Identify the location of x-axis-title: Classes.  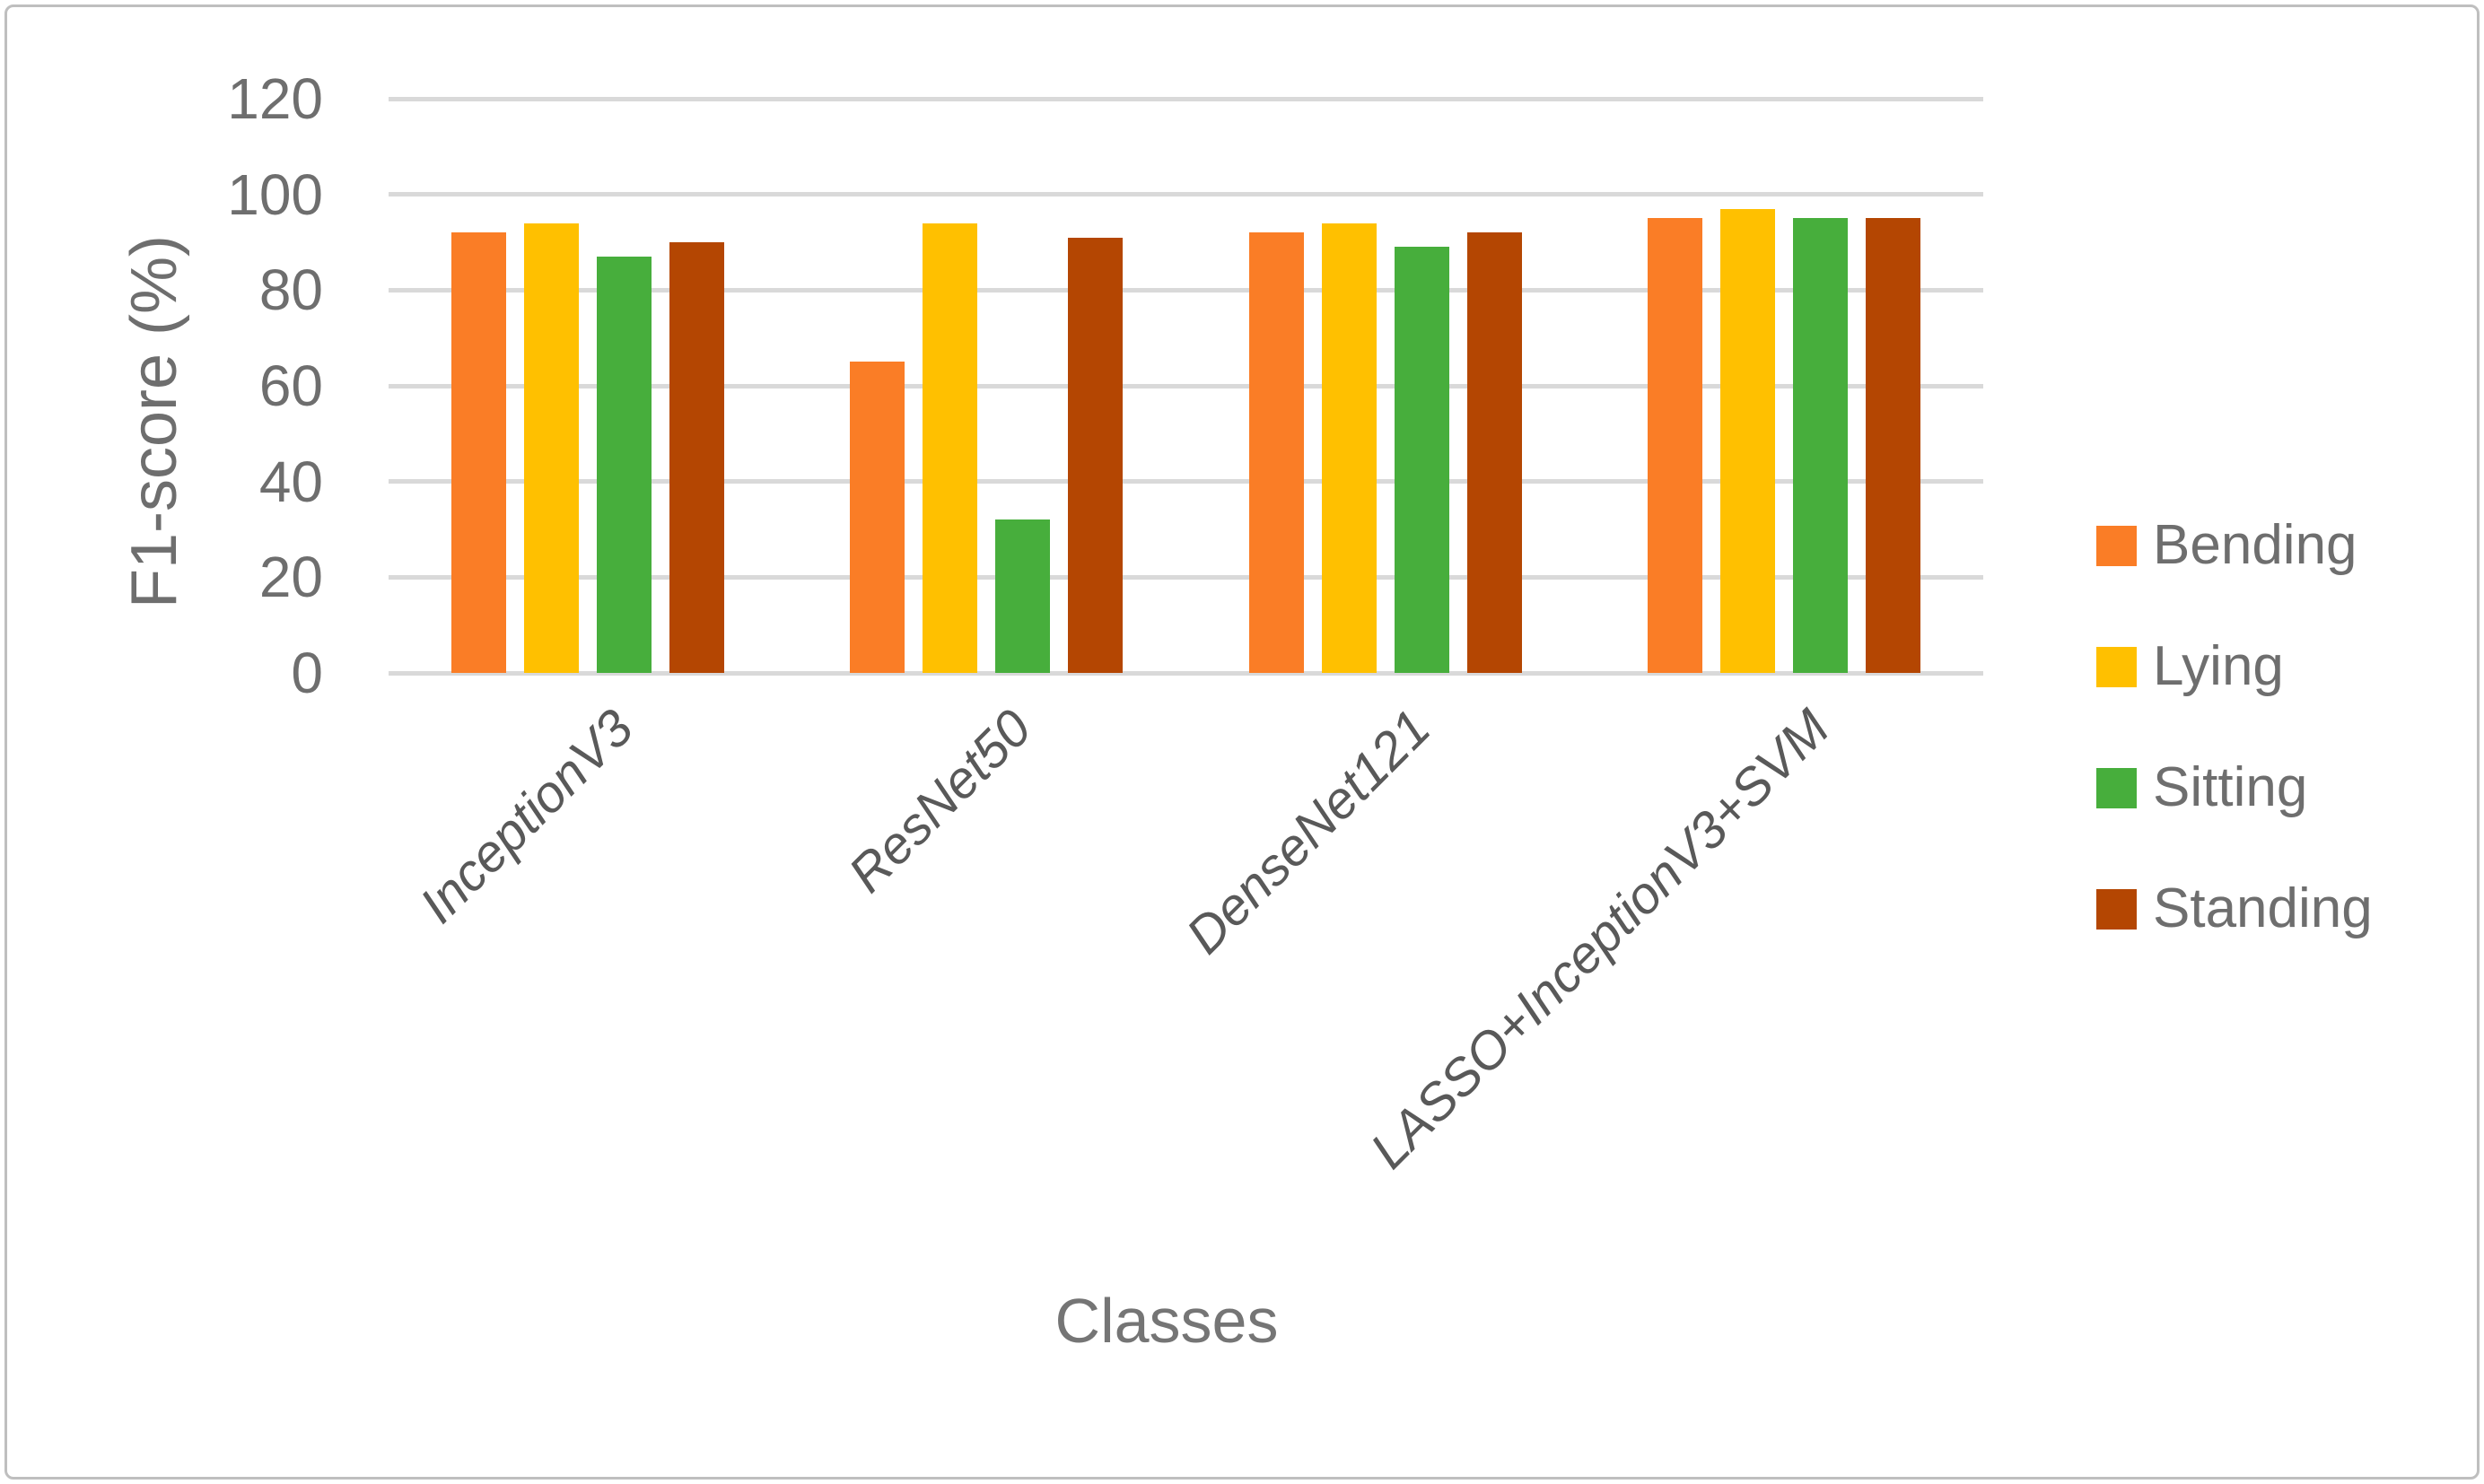
(1167, 1321).